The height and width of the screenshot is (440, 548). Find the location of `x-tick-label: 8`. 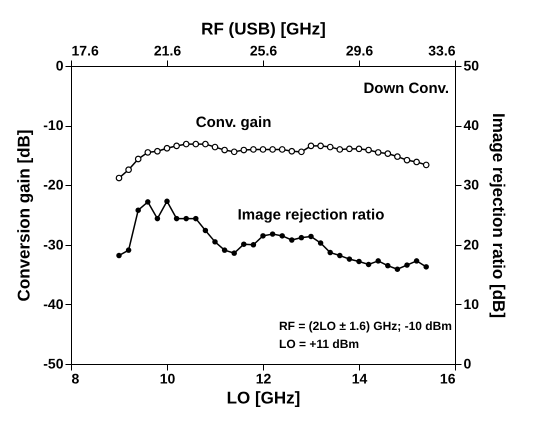

x-tick-label: 8 is located at coordinates (76, 378).